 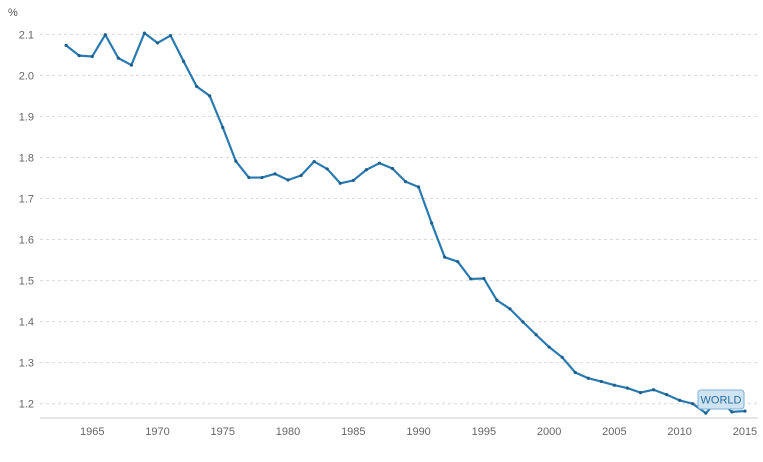 What do you see at coordinates (26, 405) in the screenshot?
I see `y-tick-label: 1.2` at bounding box center [26, 405].